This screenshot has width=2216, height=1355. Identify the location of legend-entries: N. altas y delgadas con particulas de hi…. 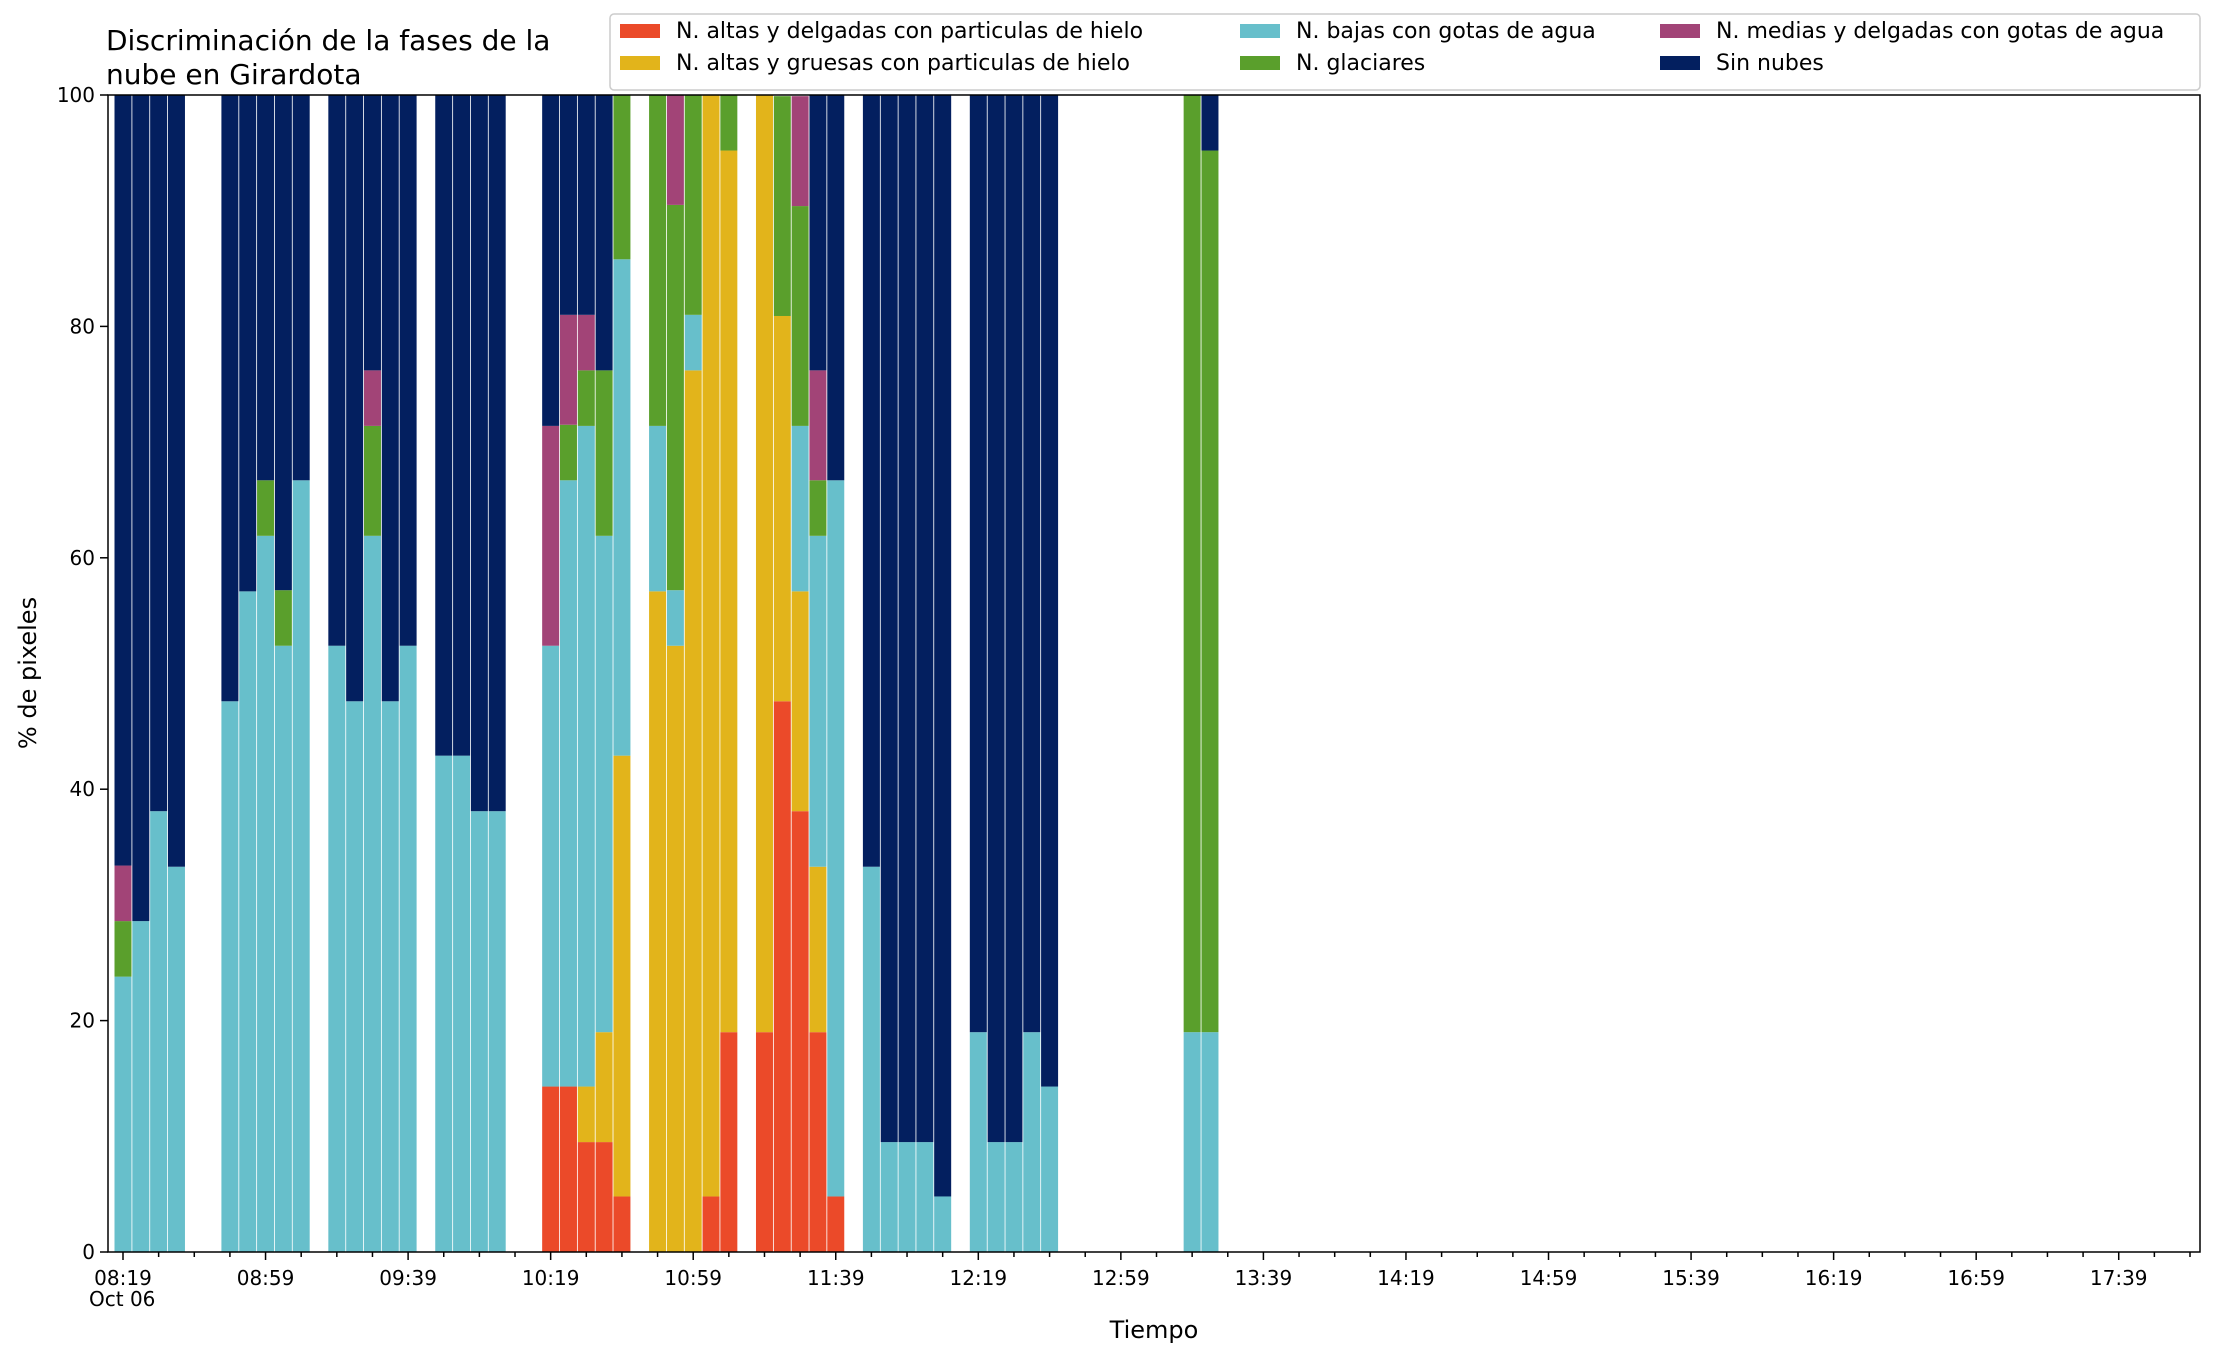
(1392, 47).